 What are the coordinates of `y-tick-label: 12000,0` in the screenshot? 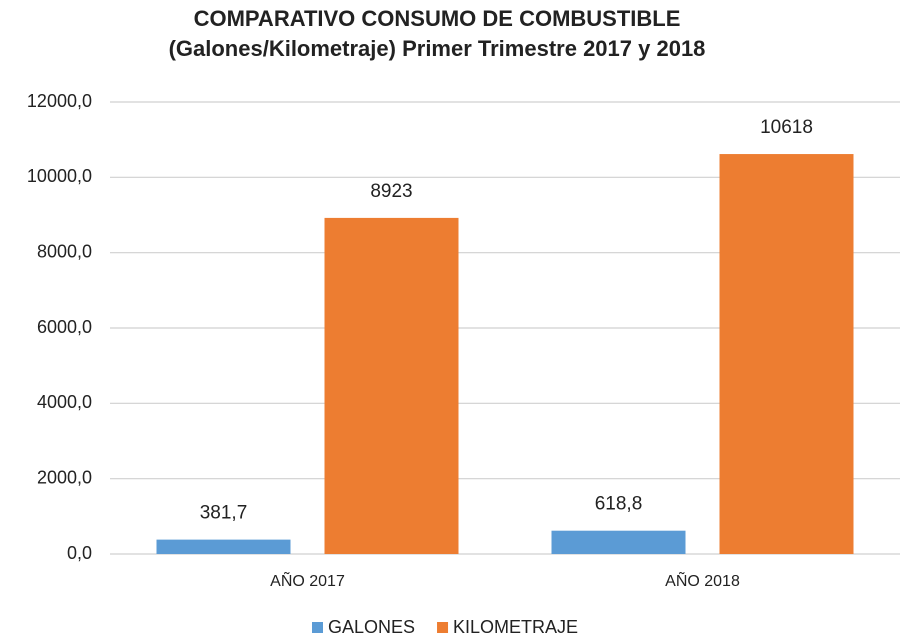 It's located at (59, 101).